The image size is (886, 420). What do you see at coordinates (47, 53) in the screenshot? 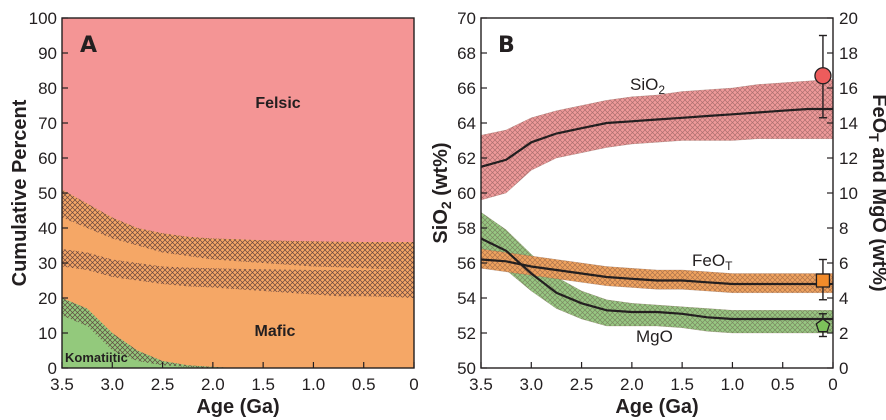
I see `y-tick-label: 90` at bounding box center [47, 53].